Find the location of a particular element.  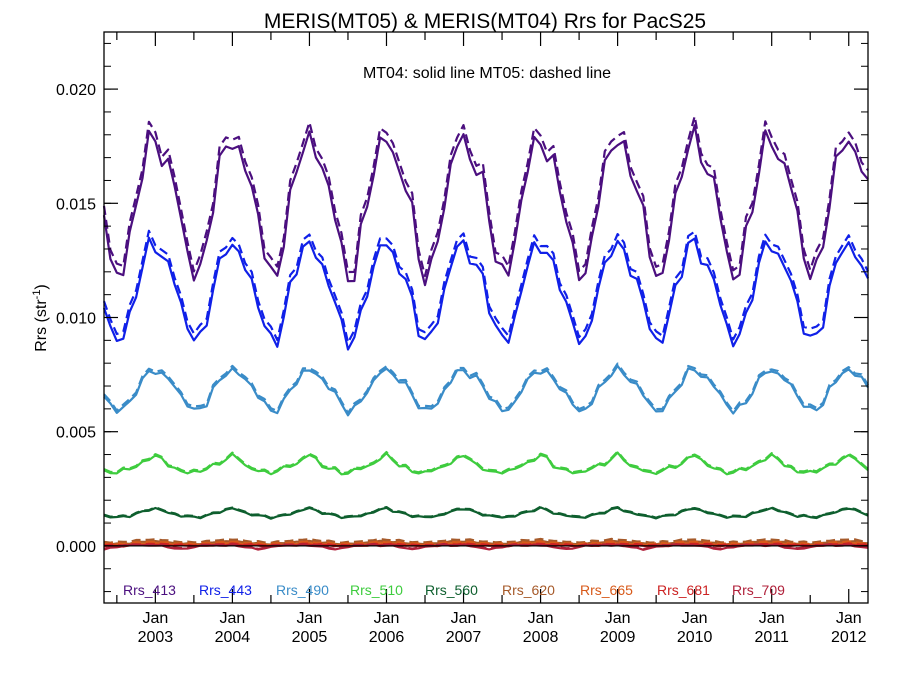

y-tick-label: 0.015 is located at coordinates (76, 204).